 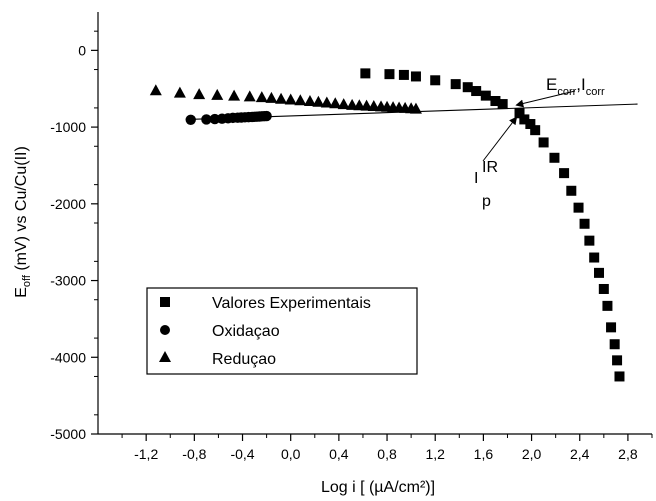 I want to click on x-tick-label: -0,8, so click(x=194, y=454).